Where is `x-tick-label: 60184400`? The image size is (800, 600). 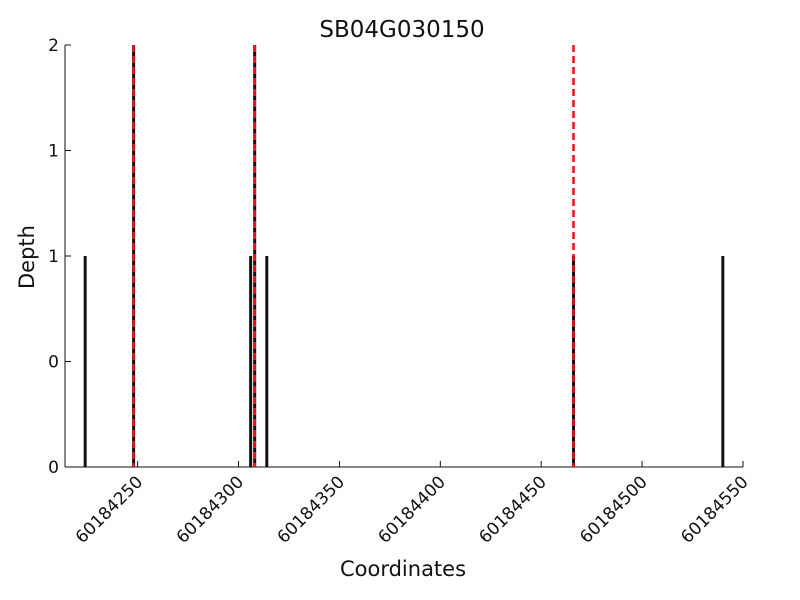 x-tick-label: 60184400 is located at coordinates (412, 509).